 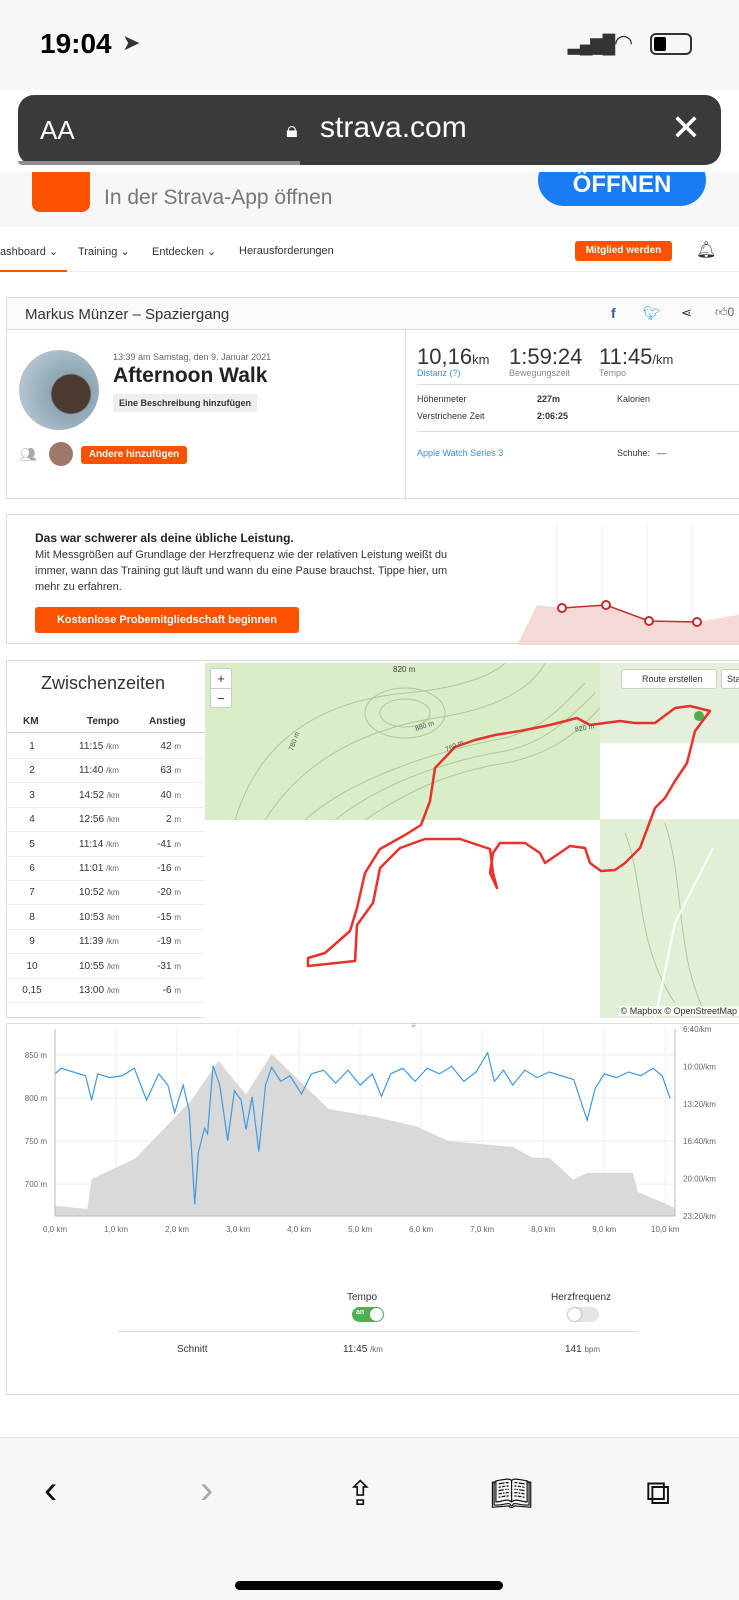 What do you see at coordinates (546, 356) in the screenshot?
I see `moving-time-value: 1:59:24` at bounding box center [546, 356].